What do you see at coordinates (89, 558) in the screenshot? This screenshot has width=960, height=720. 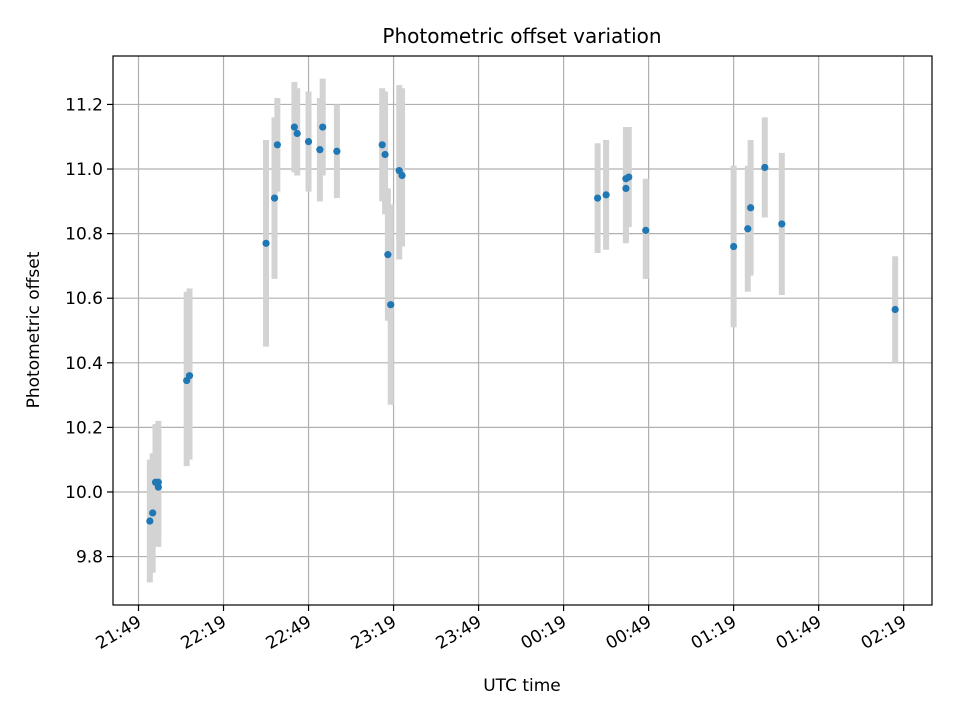 I see `y-tick-label: 9.8` at bounding box center [89, 558].